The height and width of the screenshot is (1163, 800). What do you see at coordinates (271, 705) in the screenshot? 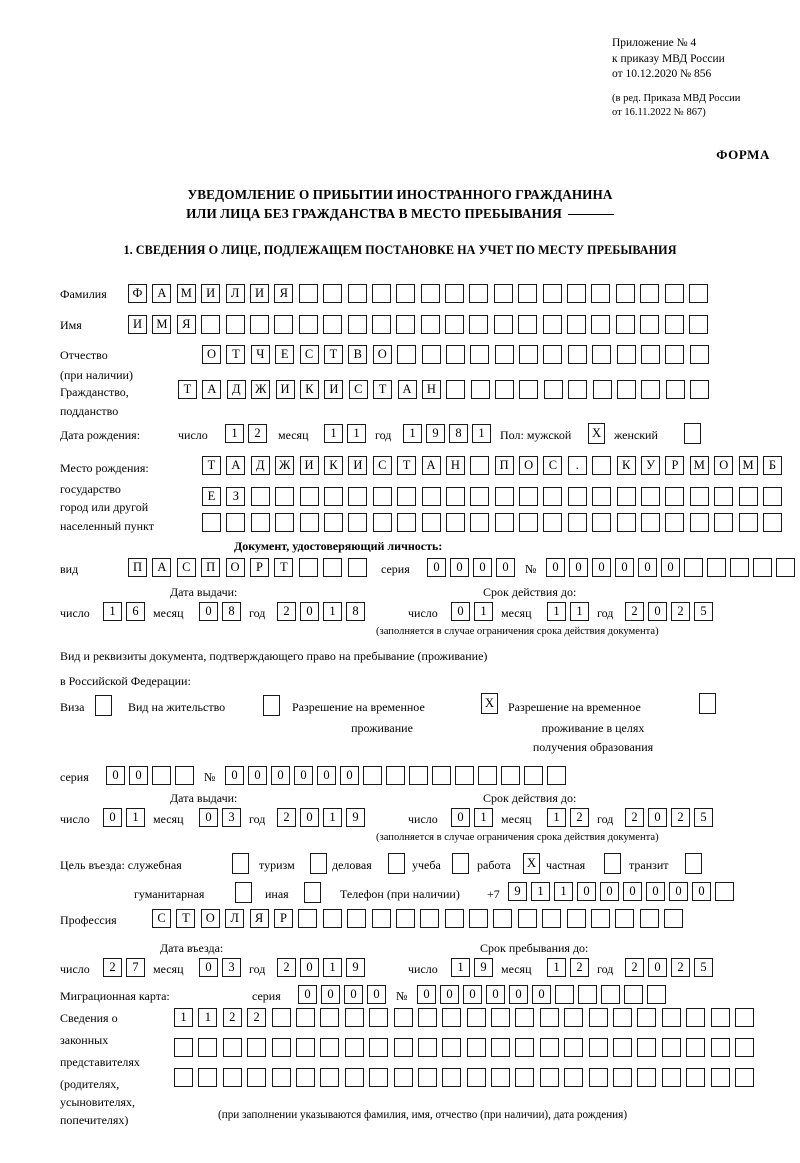
I see `checkbox-residence-permit` at bounding box center [271, 705].